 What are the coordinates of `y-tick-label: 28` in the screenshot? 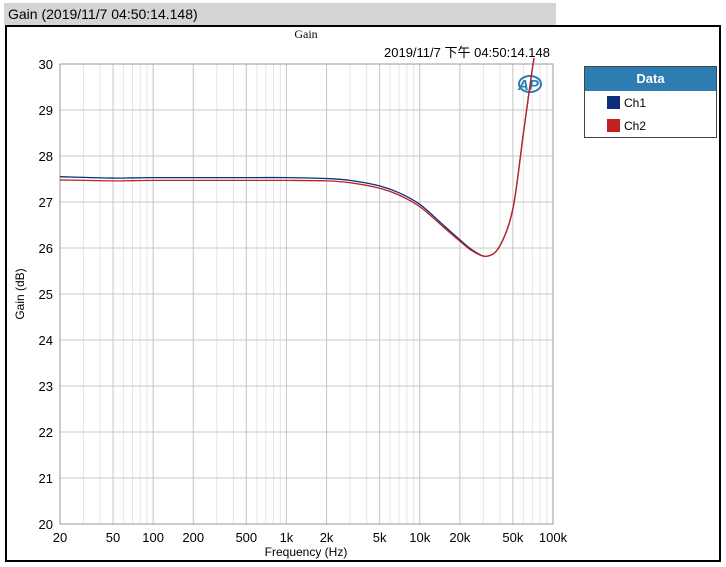 It's located at (46, 156).